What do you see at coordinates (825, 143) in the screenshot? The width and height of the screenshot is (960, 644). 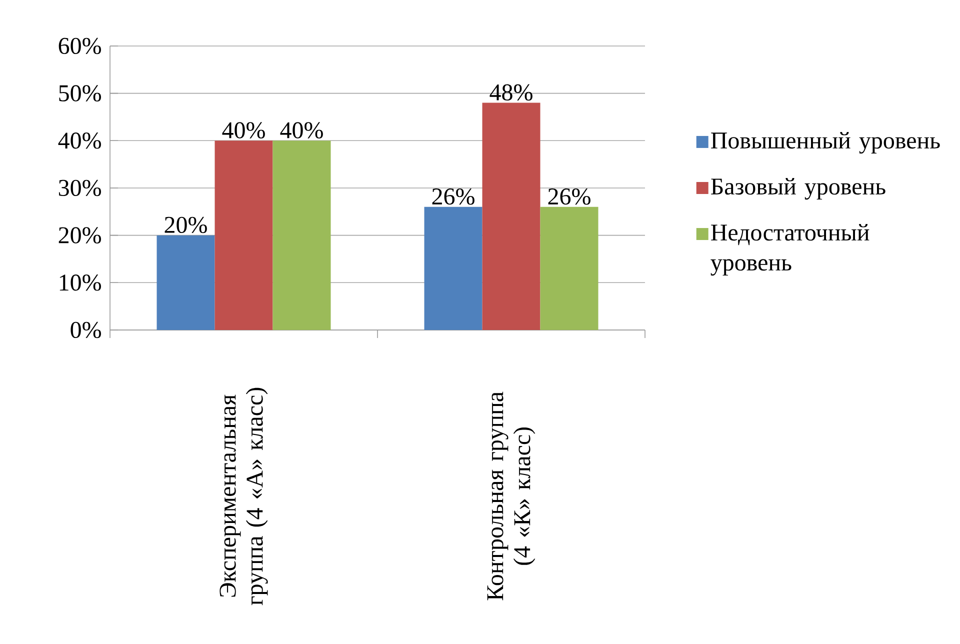 I see `legend-label: Повышенный уровень` at bounding box center [825, 143].